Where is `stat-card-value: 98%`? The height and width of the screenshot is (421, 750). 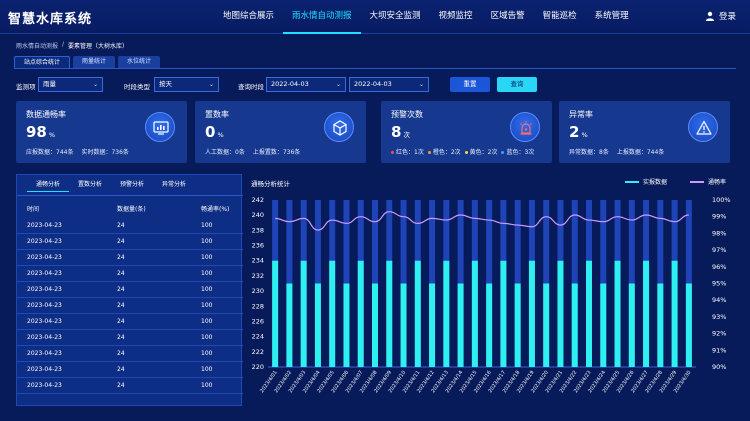 stat-card-value: 98% is located at coordinates (40, 132).